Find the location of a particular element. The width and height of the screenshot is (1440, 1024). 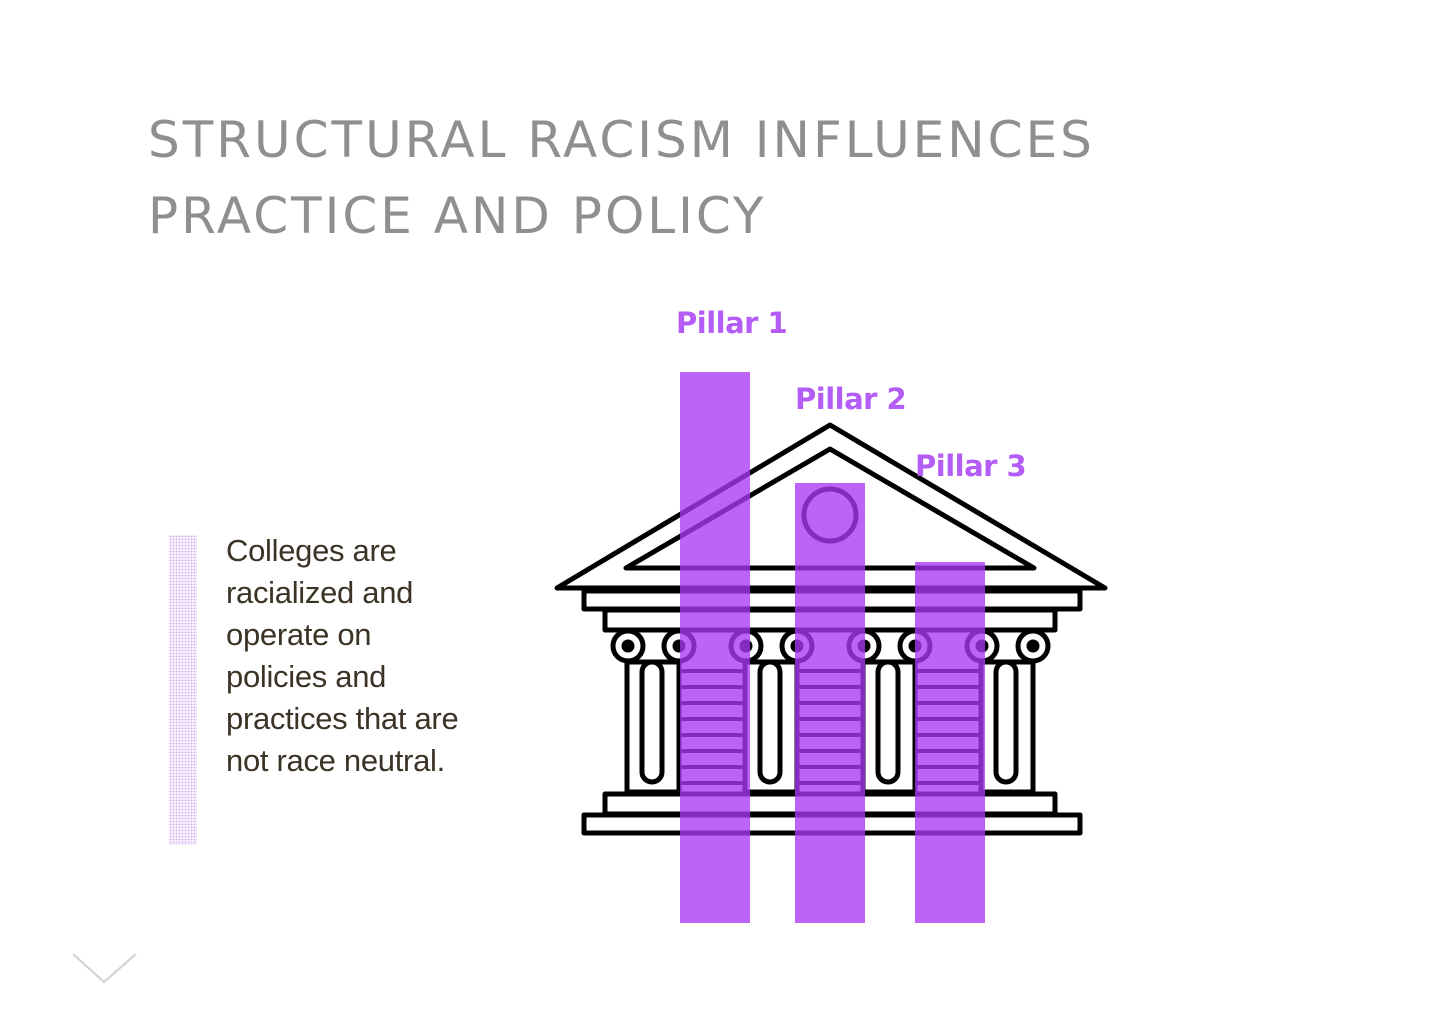

page-title-line-2: PRACTICE AND POLICY is located at coordinates (457, 216).